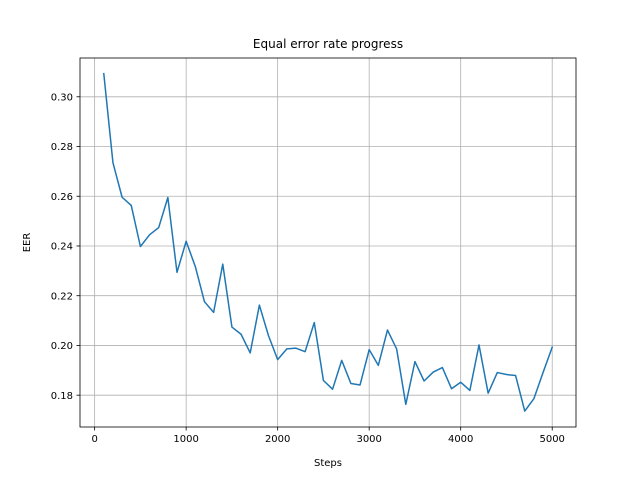 The image size is (640, 480). I want to click on y-tick-label: 0.20, so click(62, 346).